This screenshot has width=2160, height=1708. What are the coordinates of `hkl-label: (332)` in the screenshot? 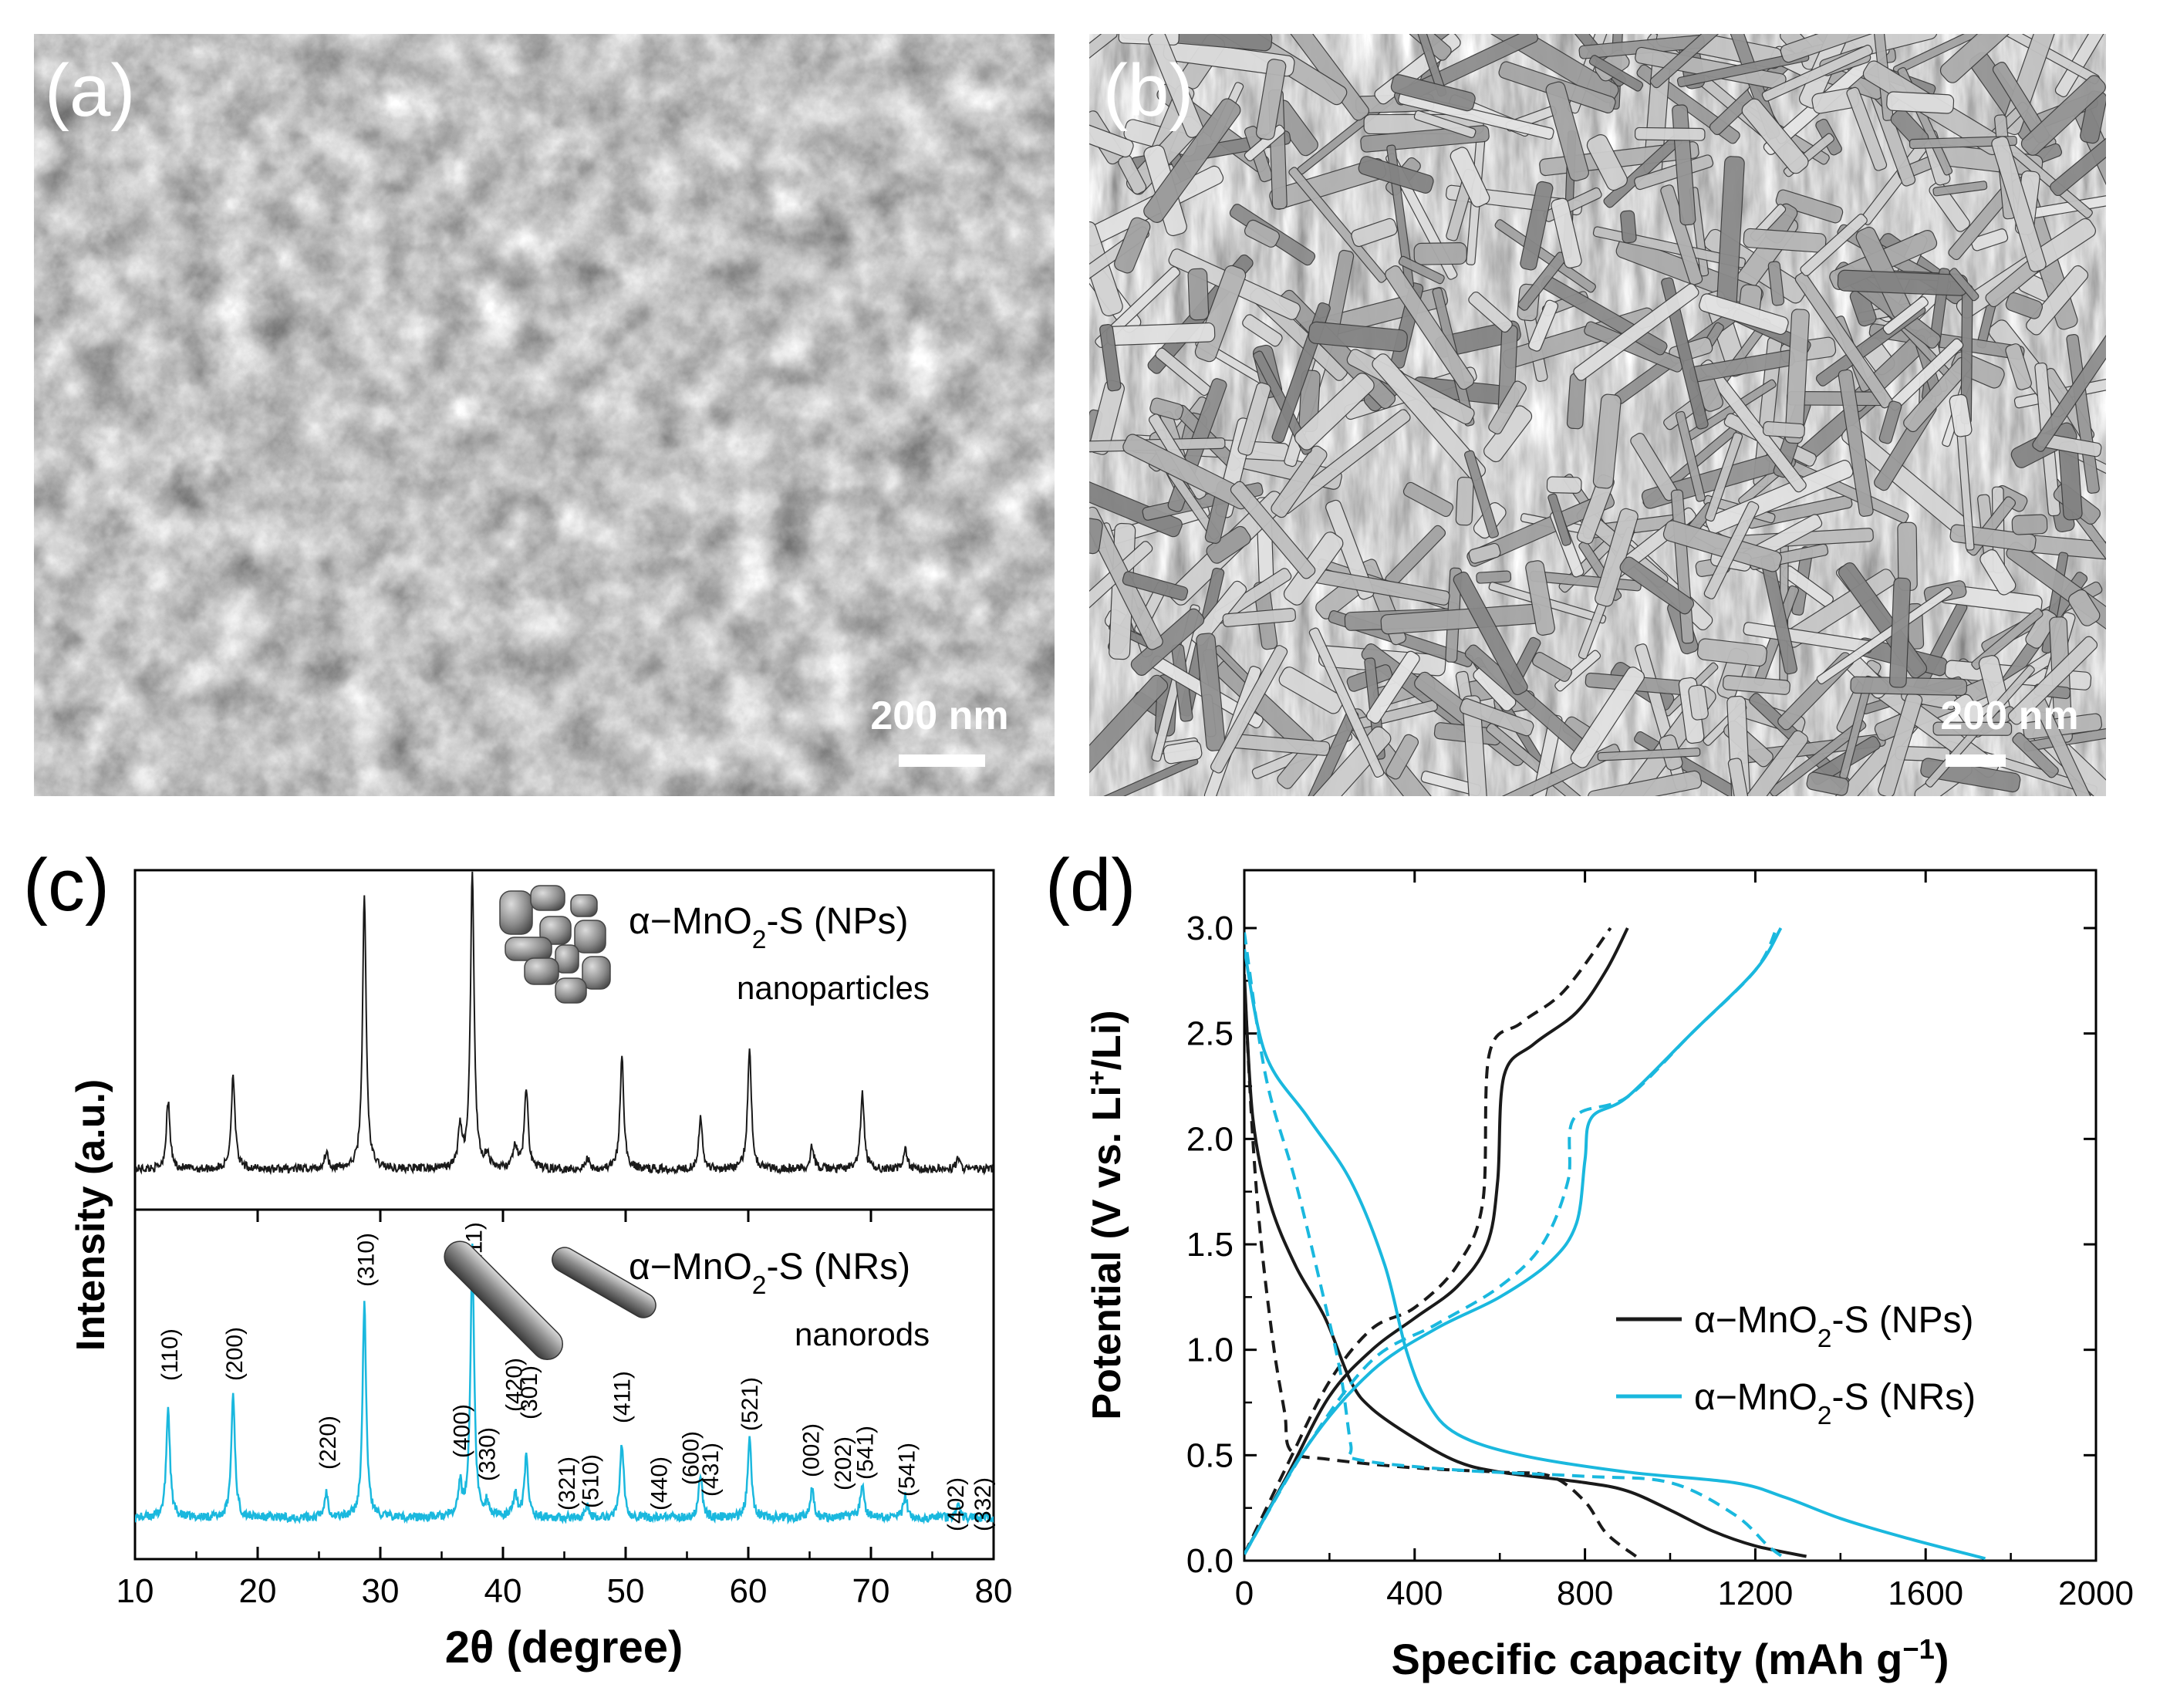 It's located at (983, 1504).